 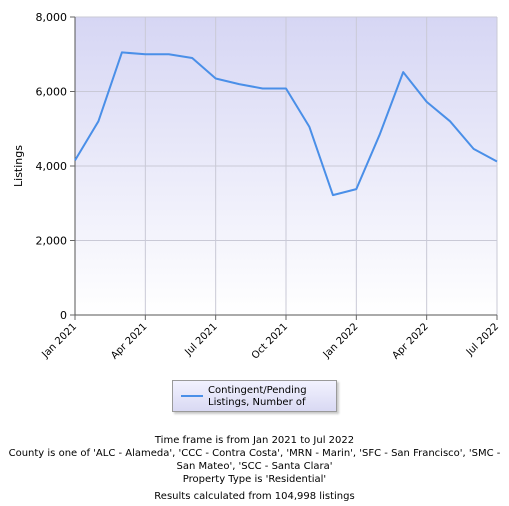 I want to click on x-tick-label: Oct 2021, so click(x=270, y=341).